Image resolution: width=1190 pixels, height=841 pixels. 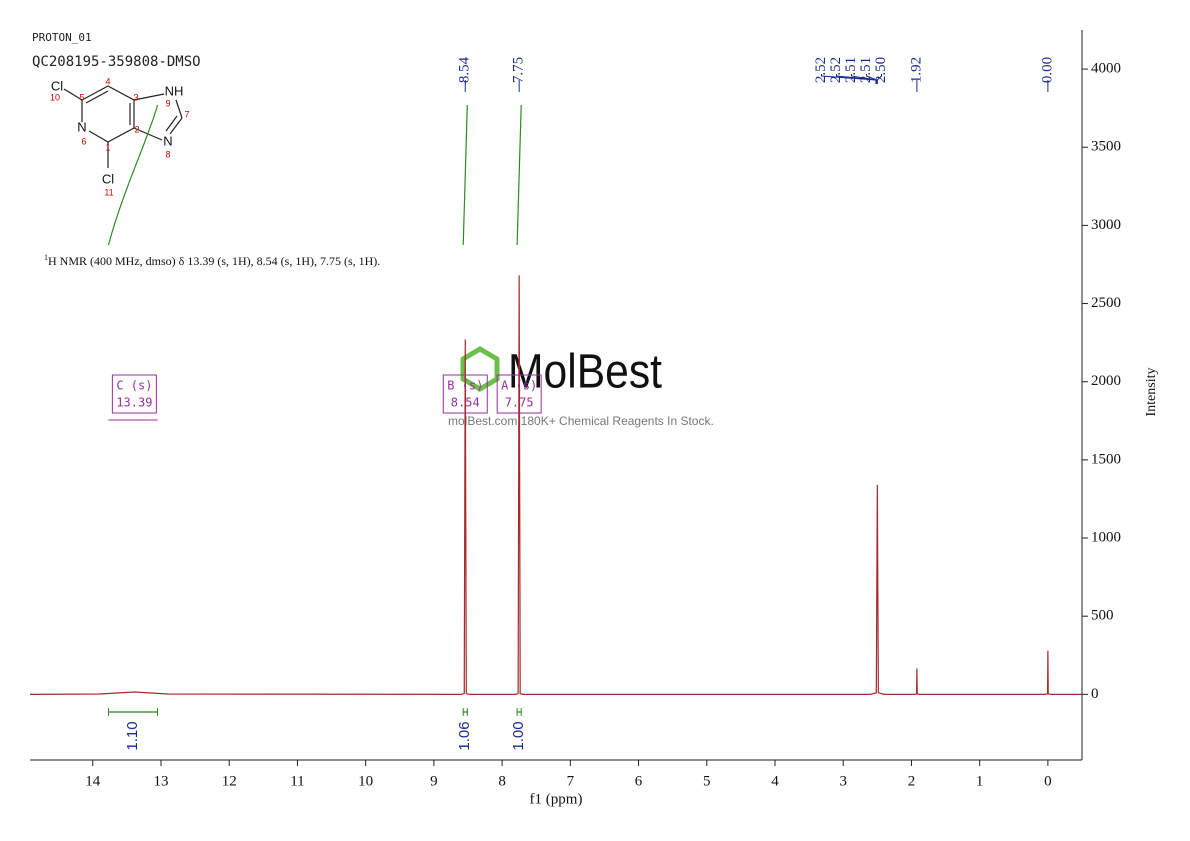 What do you see at coordinates (62, 37) in the screenshot?
I see `experiment-name: PROTON_01` at bounding box center [62, 37].